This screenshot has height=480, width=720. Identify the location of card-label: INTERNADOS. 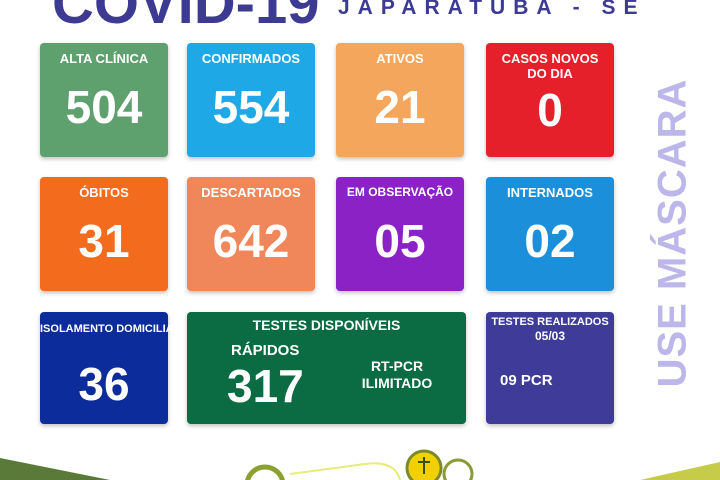
(550, 192).